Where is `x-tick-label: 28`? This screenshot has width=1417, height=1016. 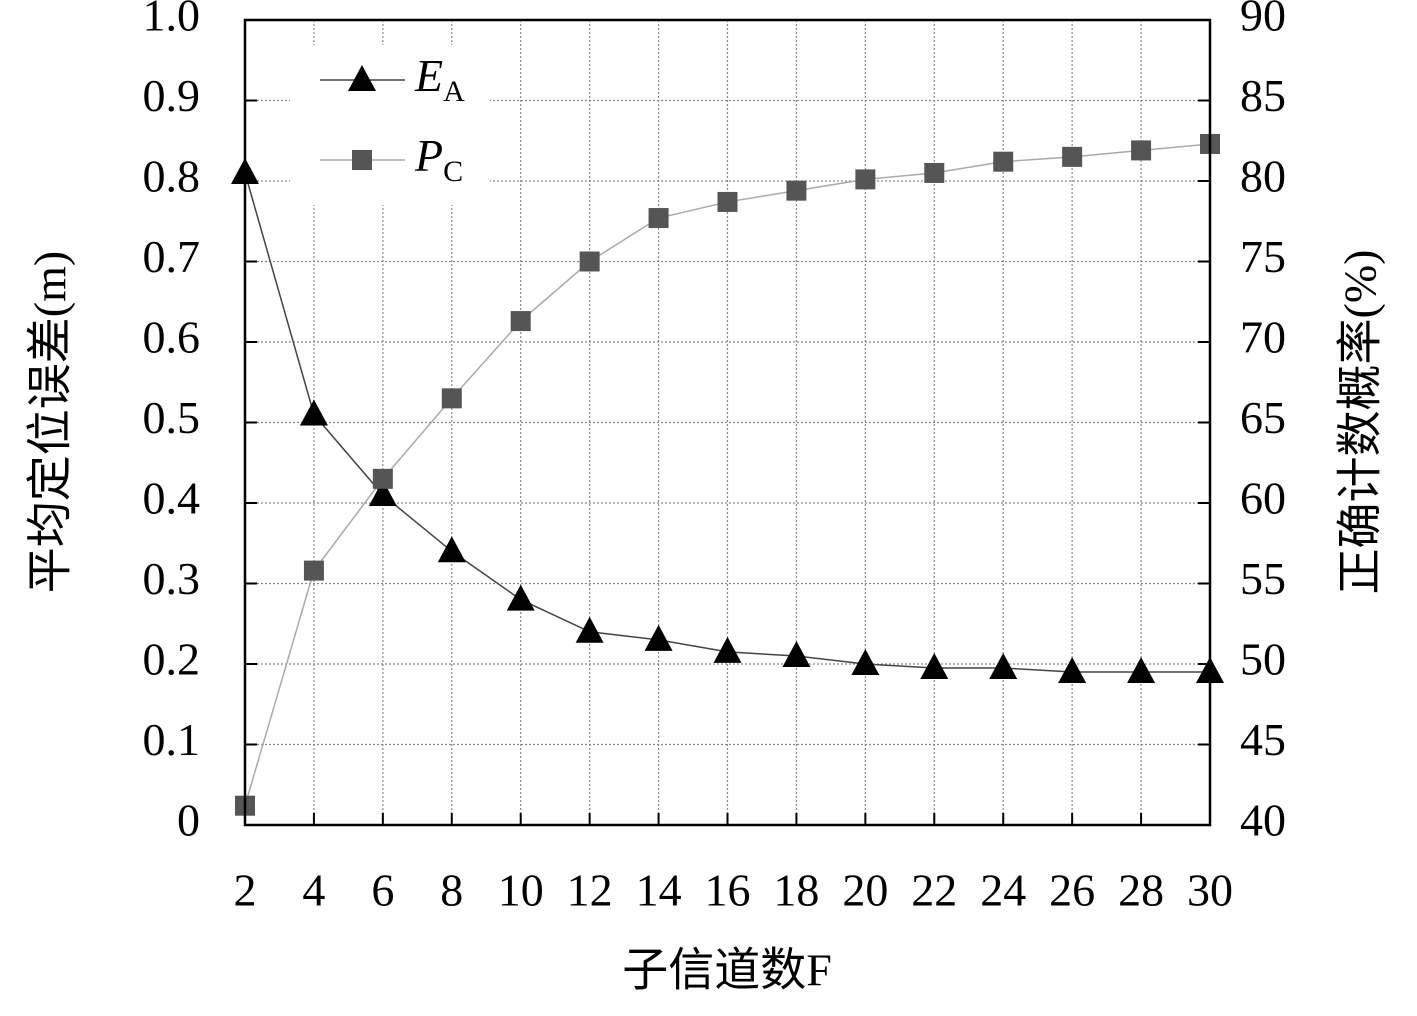 x-tick-label: 28 is located at coordinates (1141, 890).